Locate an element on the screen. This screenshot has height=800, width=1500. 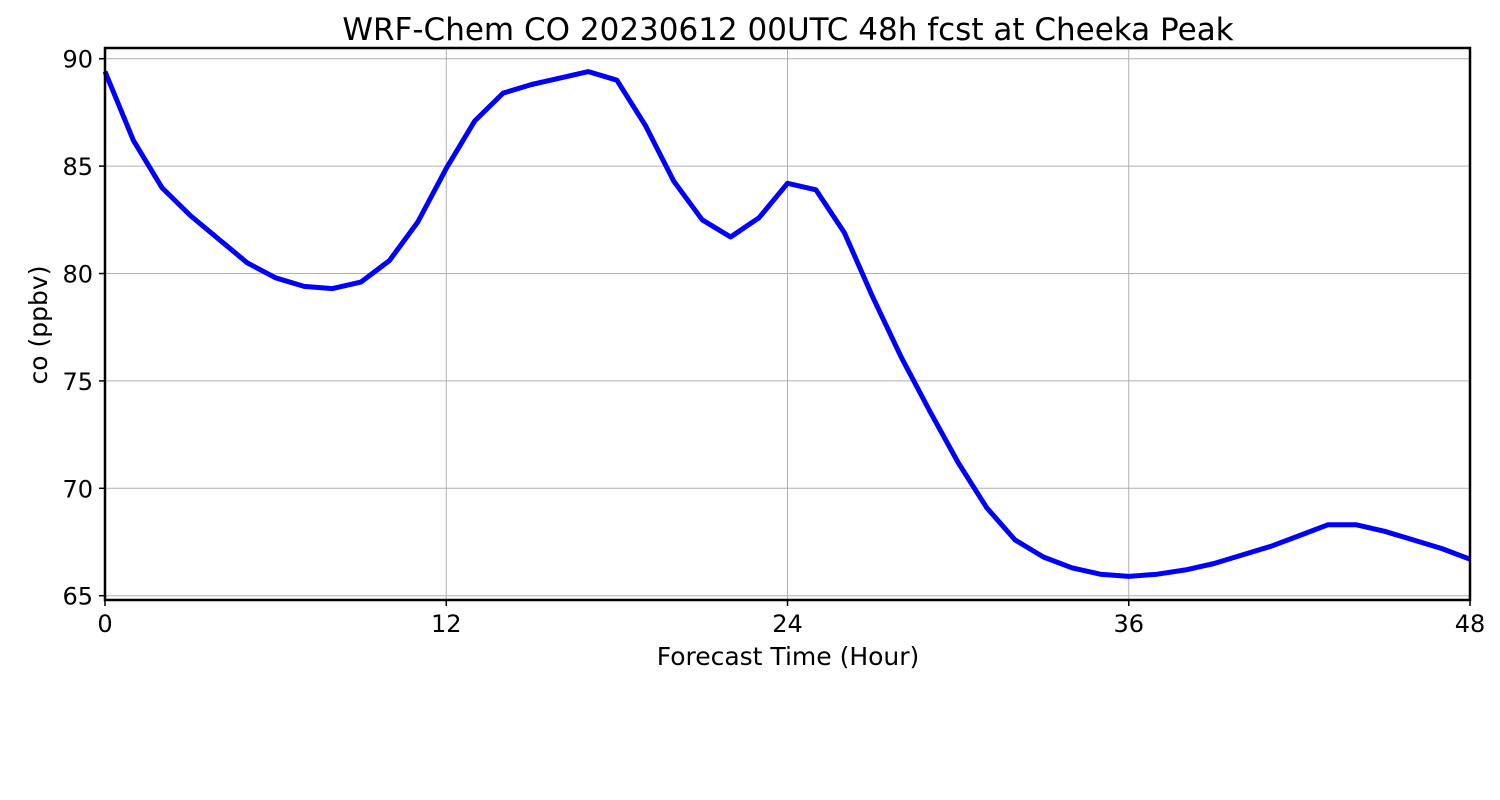
y-tick-label: 70 is located at coordinates (77, 489).